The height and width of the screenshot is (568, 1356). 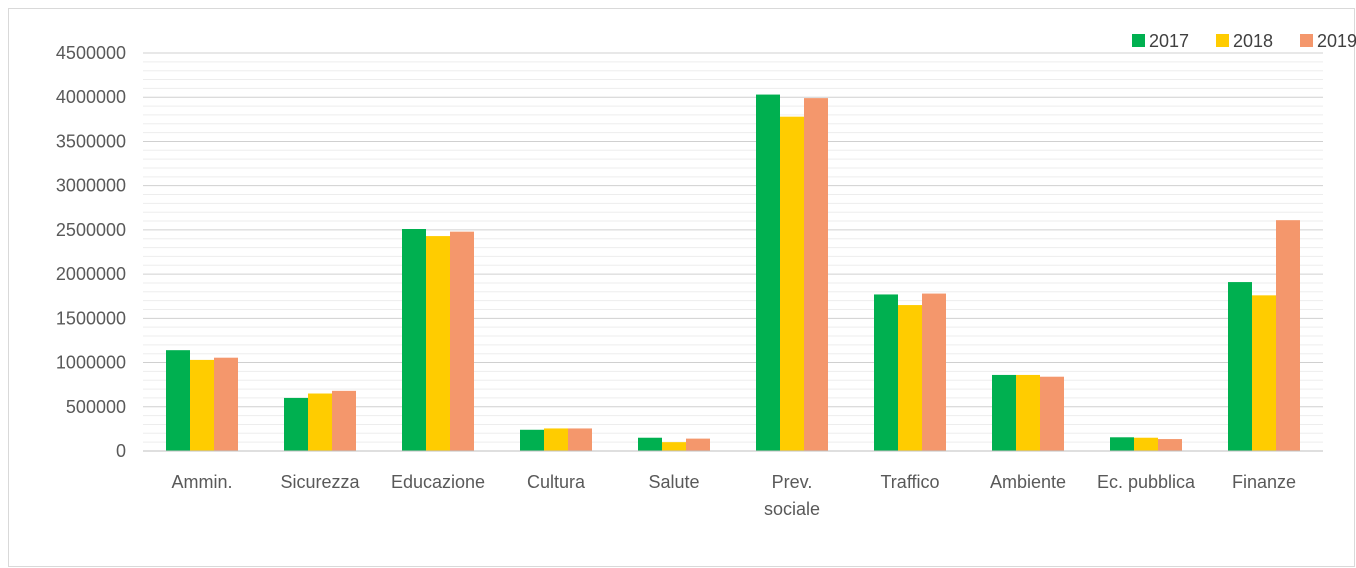 What do you see at coordinates (792, 482) in the screenshot?
I see `x-tick-label: Prev.` at bounding box center [792, 482].